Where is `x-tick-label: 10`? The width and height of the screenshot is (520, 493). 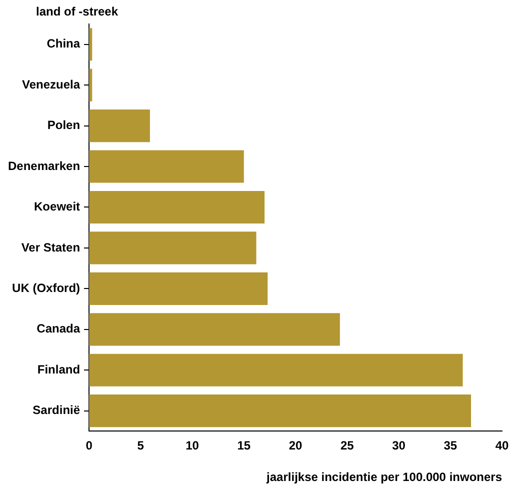 x-tick-label: 10 is located at coordinates (193, 445).